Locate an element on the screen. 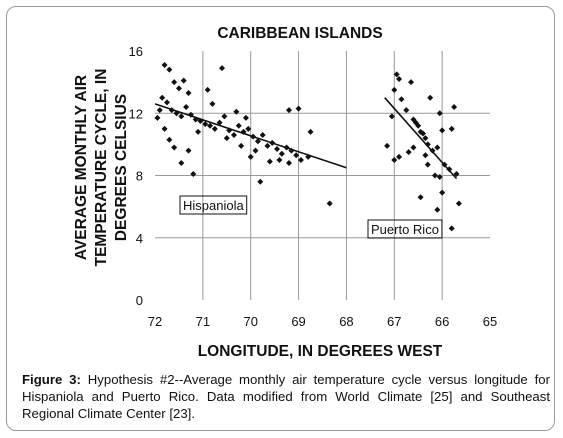  x-tick-label: 71 is located at coordinates (203, 321).